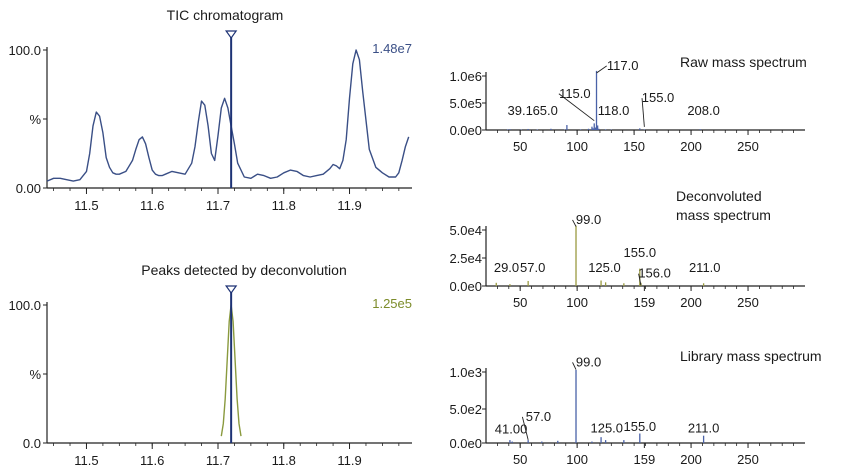 The height and width of the screenshot is (473, 847). I want to click on y-tick-label: 1.0e6, so click(465, 76).